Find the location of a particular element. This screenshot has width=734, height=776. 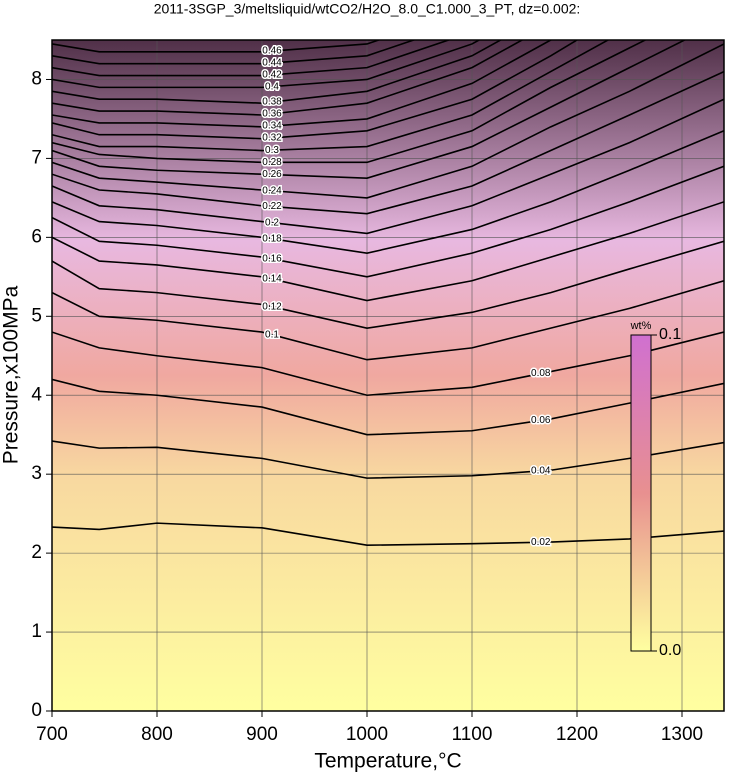

x-axis-label: Temperature,°C is located at coordinates (387, 761).